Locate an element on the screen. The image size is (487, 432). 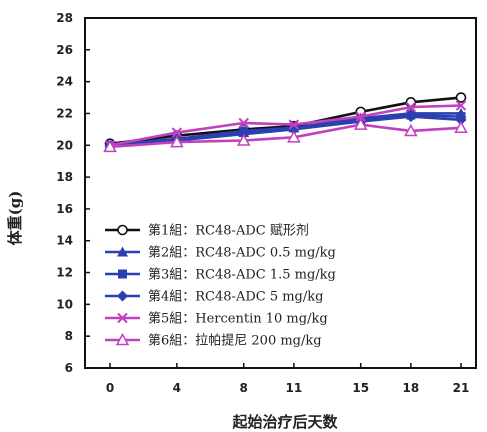
x-tick-label: 18 is located at coordinates (411, 388).